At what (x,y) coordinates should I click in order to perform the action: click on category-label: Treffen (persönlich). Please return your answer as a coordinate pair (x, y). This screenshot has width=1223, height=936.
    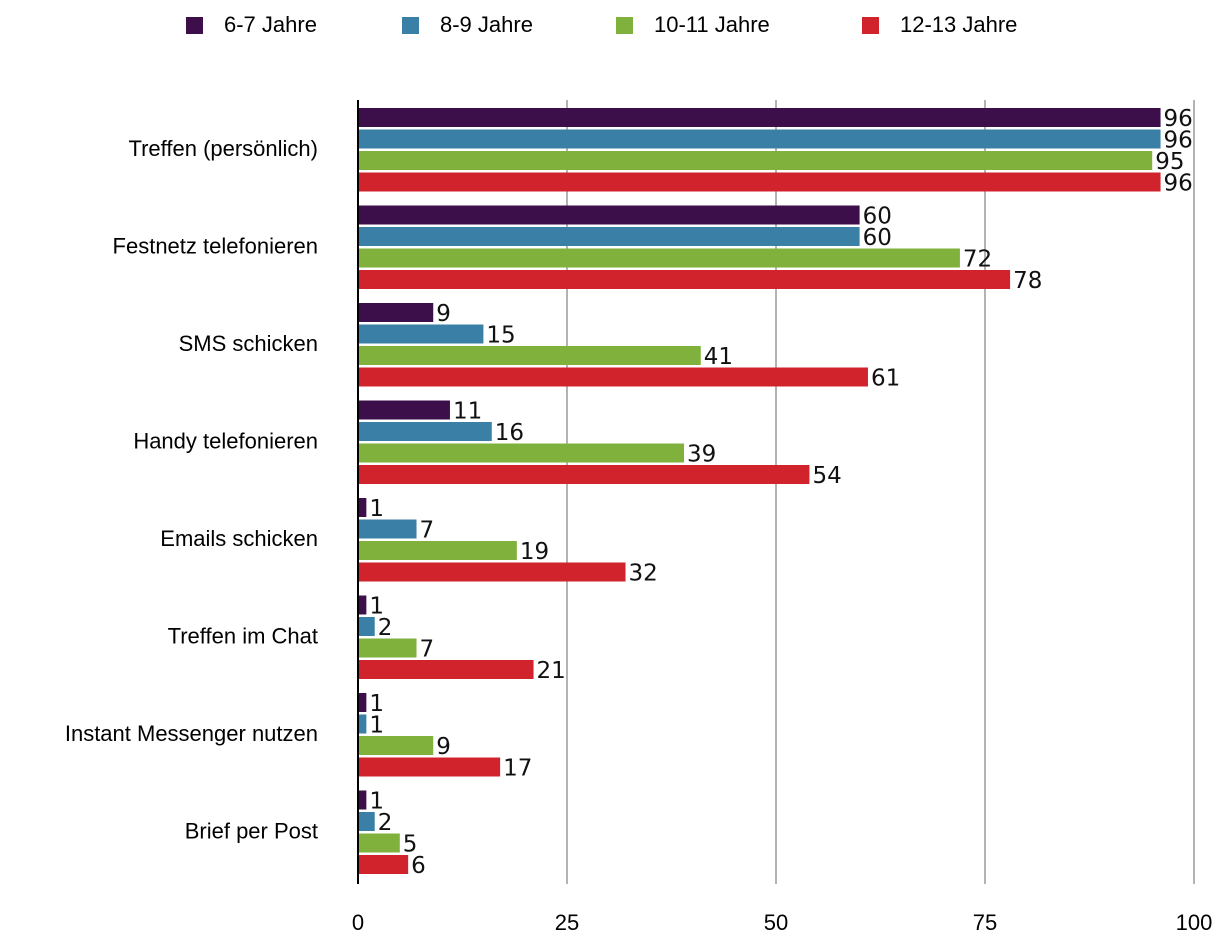
    Looking at the image, I should click on (223, 148).